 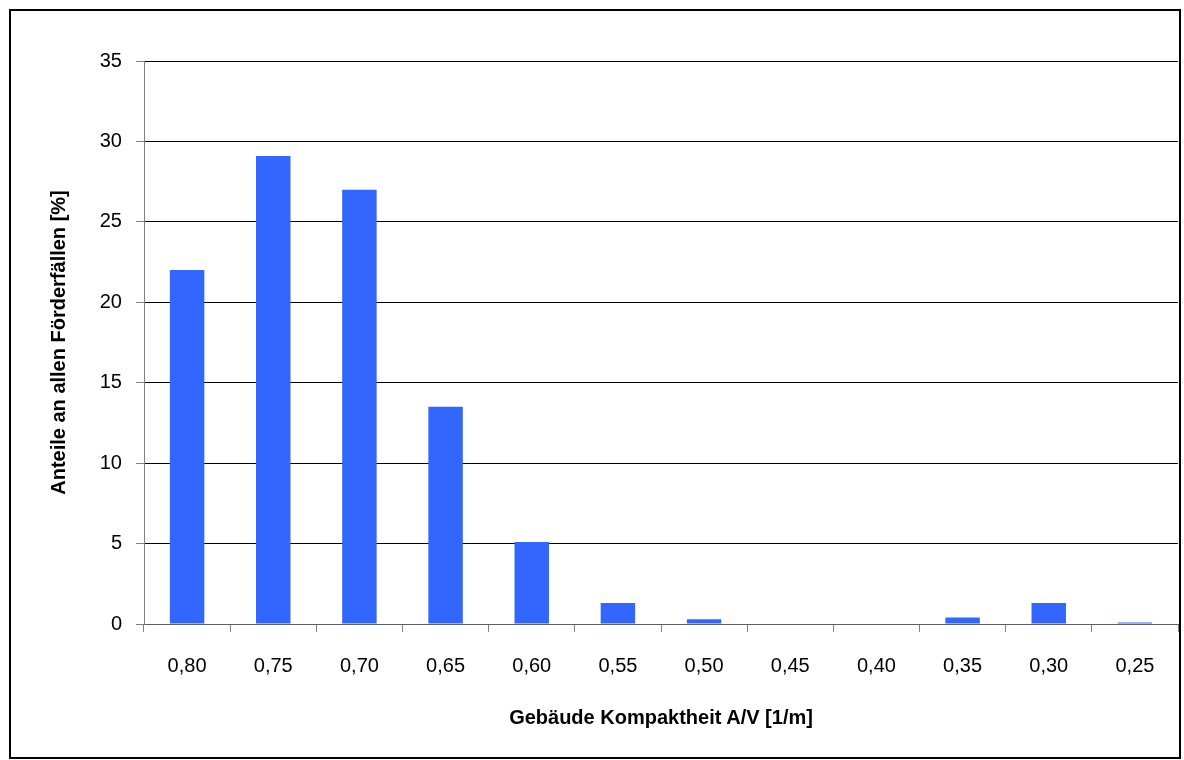 I want to click on x-tick-label: 0,45, so click(x=790, y=664).